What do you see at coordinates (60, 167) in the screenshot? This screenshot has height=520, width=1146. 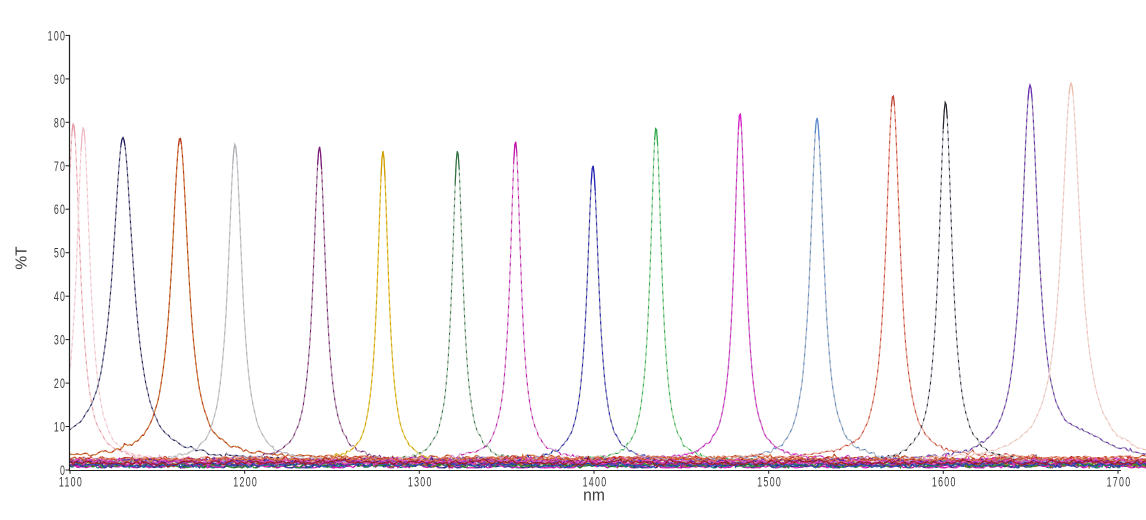 I see `svg-text: 70` at bounding box center [60, 167].